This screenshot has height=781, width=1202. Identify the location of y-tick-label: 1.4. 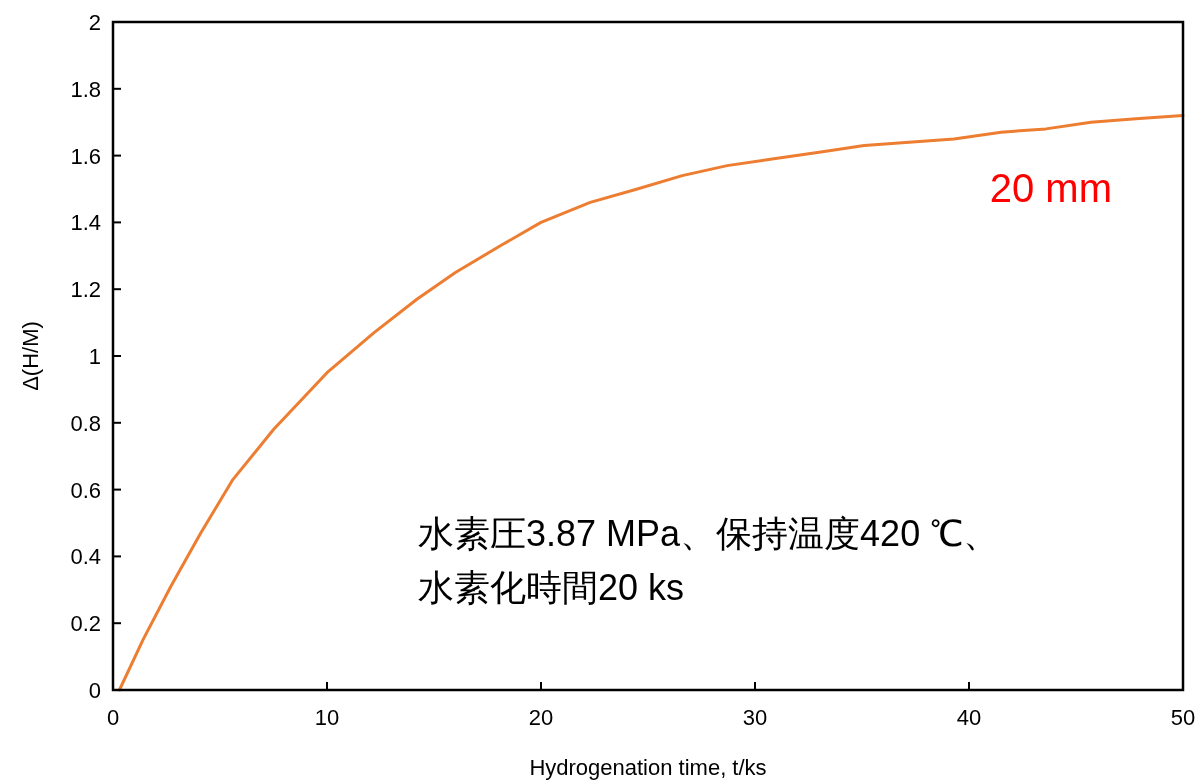
(85, 223).